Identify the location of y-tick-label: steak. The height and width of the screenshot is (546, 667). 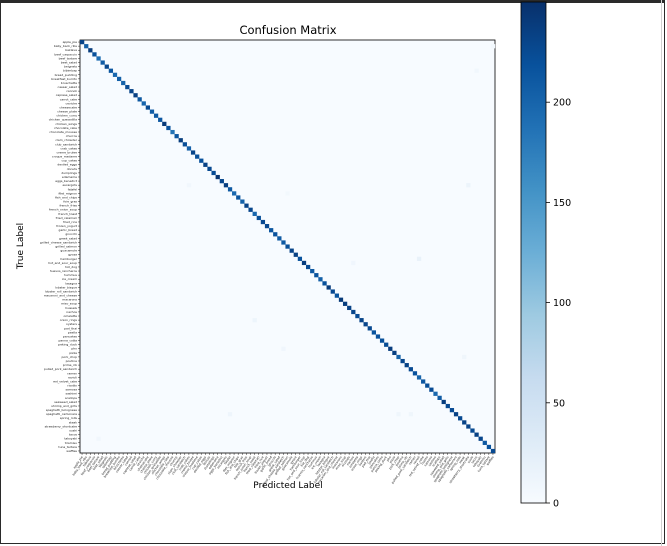
(73, 422).